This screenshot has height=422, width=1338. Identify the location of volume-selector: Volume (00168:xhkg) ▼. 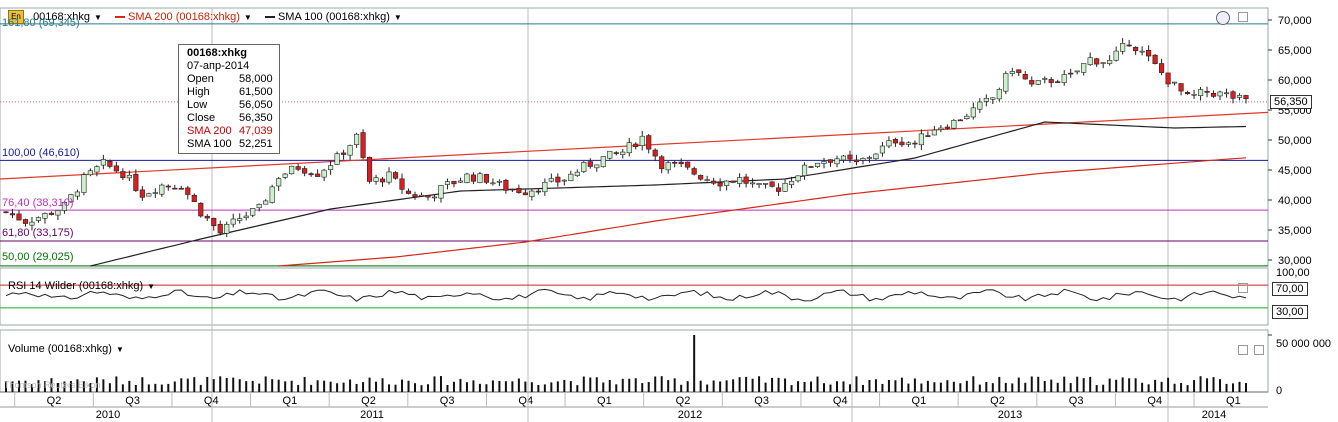
(66, 350).